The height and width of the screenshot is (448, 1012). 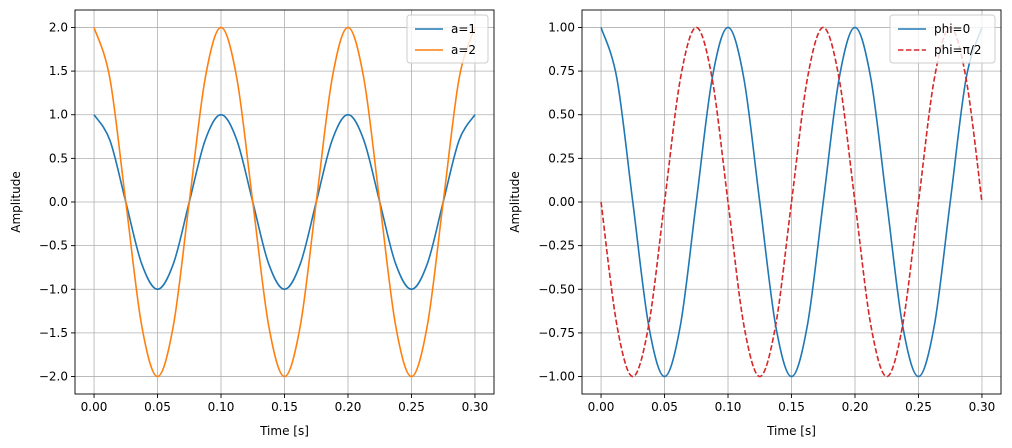 What do you see at coordinates (58, 71) in the screenshot?
I see `y-tick-label-7: 1.5` at bounding box center [58, 71].